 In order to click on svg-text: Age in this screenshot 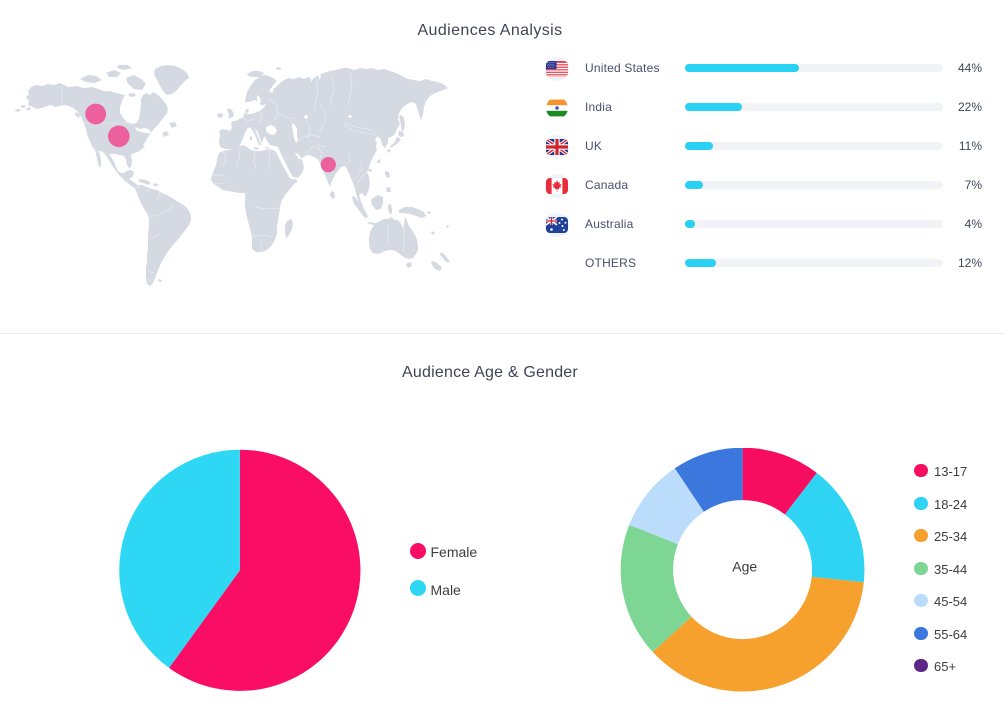, I will do `click(744, 567)`.